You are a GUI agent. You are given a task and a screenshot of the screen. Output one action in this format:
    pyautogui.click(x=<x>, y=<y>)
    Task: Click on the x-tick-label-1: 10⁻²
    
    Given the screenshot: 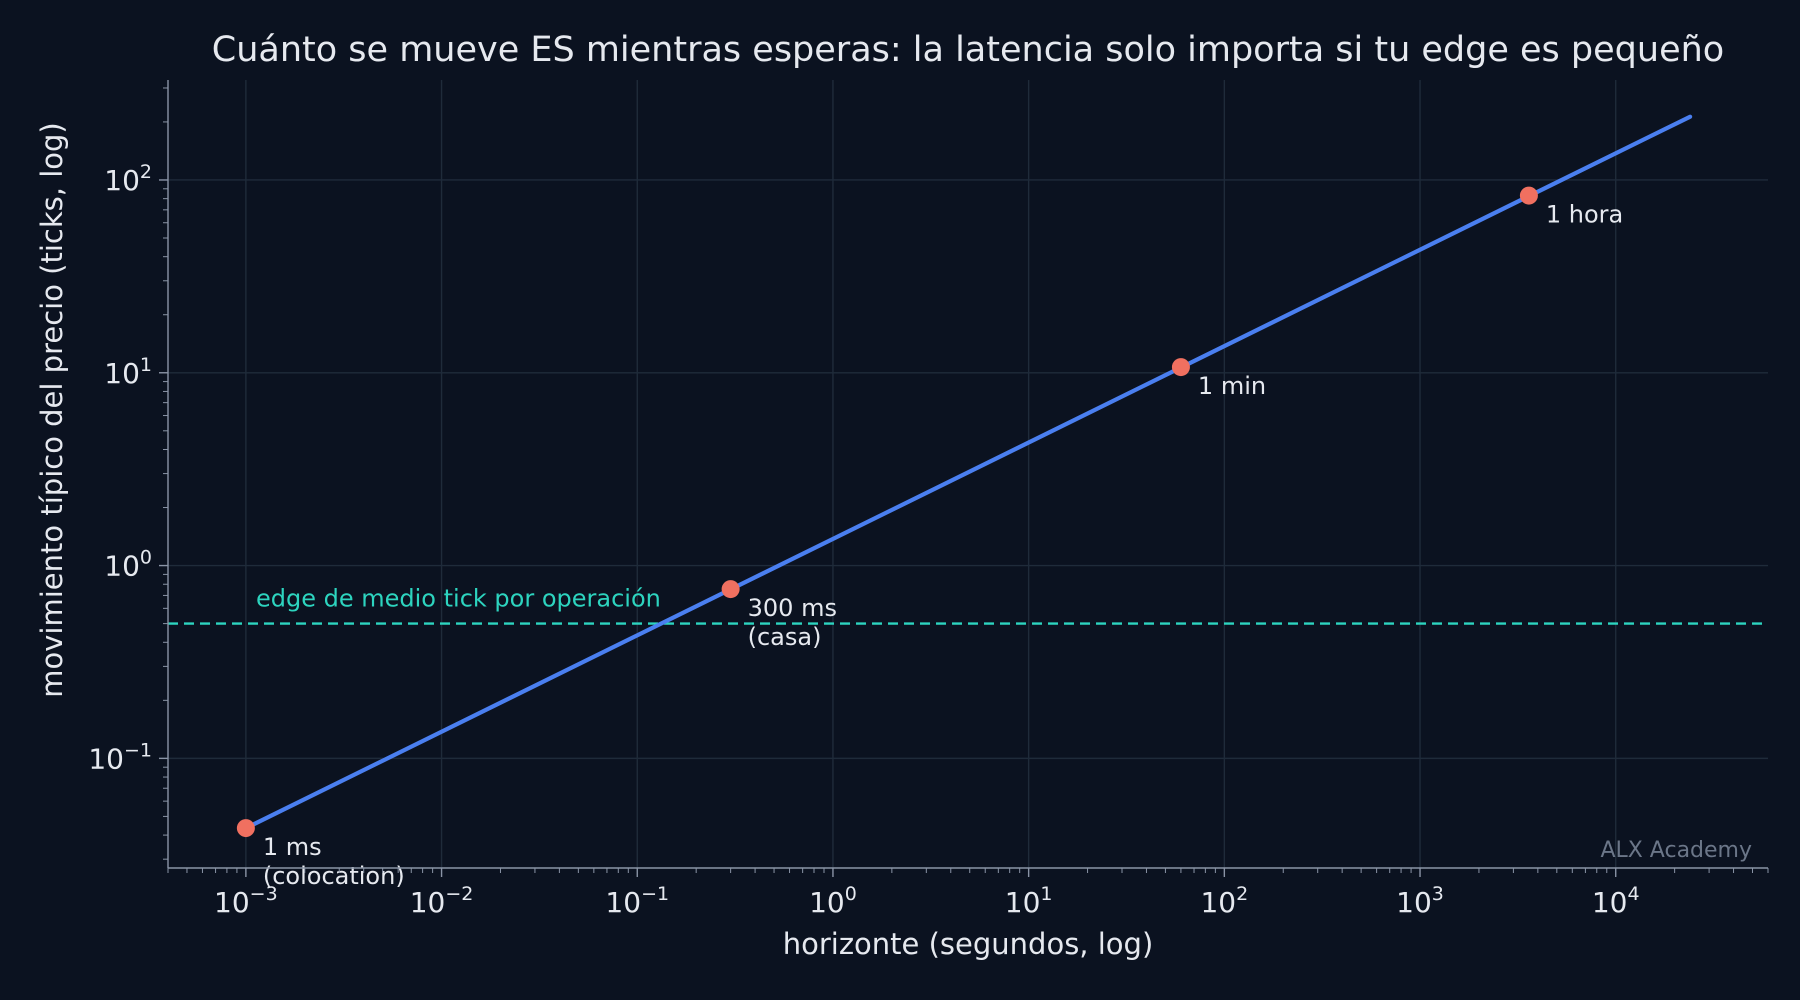 What is the action you would take?
    pyautogui.click(x=442, y=901)
    